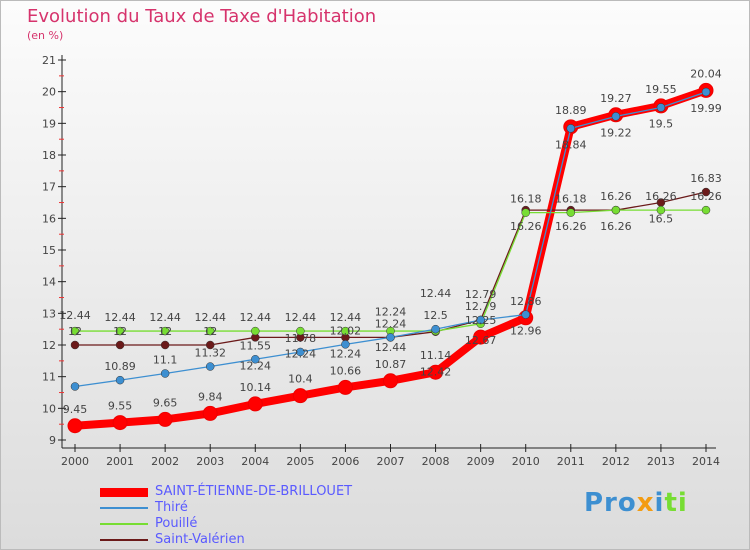 The image size is (750, 550). I want to click on x-tick-label: 2013, so click(661, 461).